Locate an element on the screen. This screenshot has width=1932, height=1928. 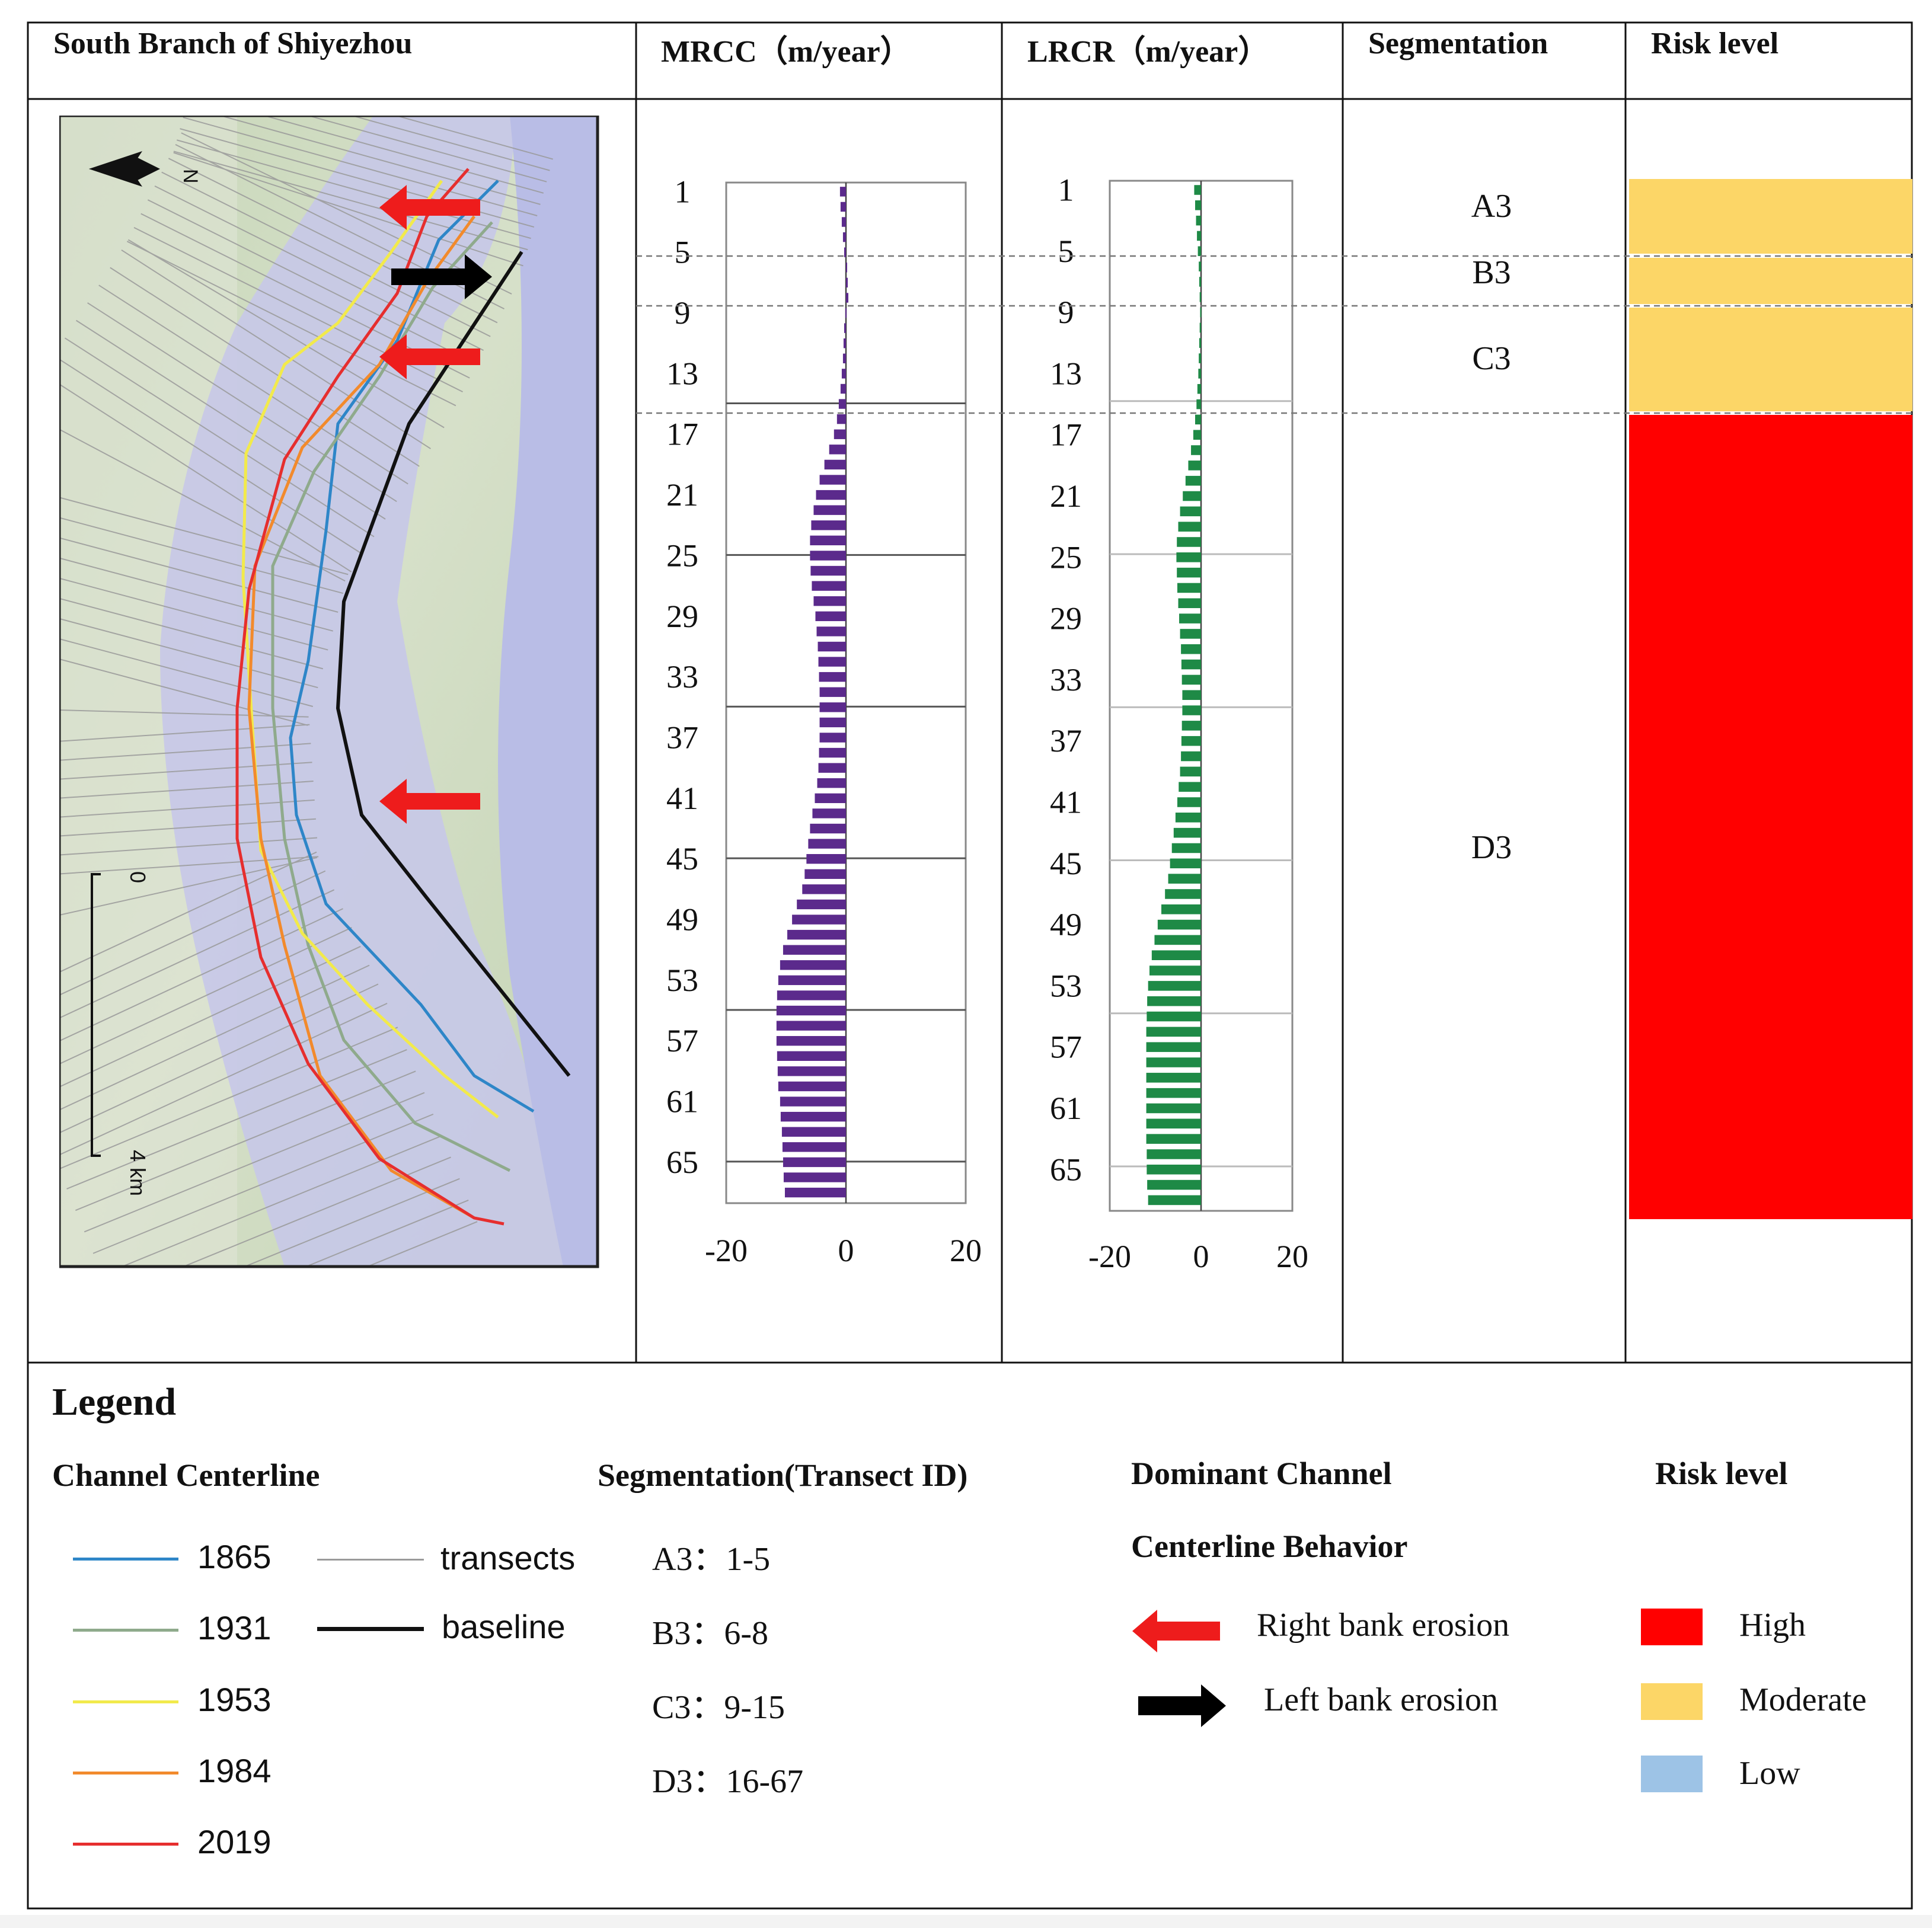
legend-left-arrow-icon is located at coordinates (1182, 1705).